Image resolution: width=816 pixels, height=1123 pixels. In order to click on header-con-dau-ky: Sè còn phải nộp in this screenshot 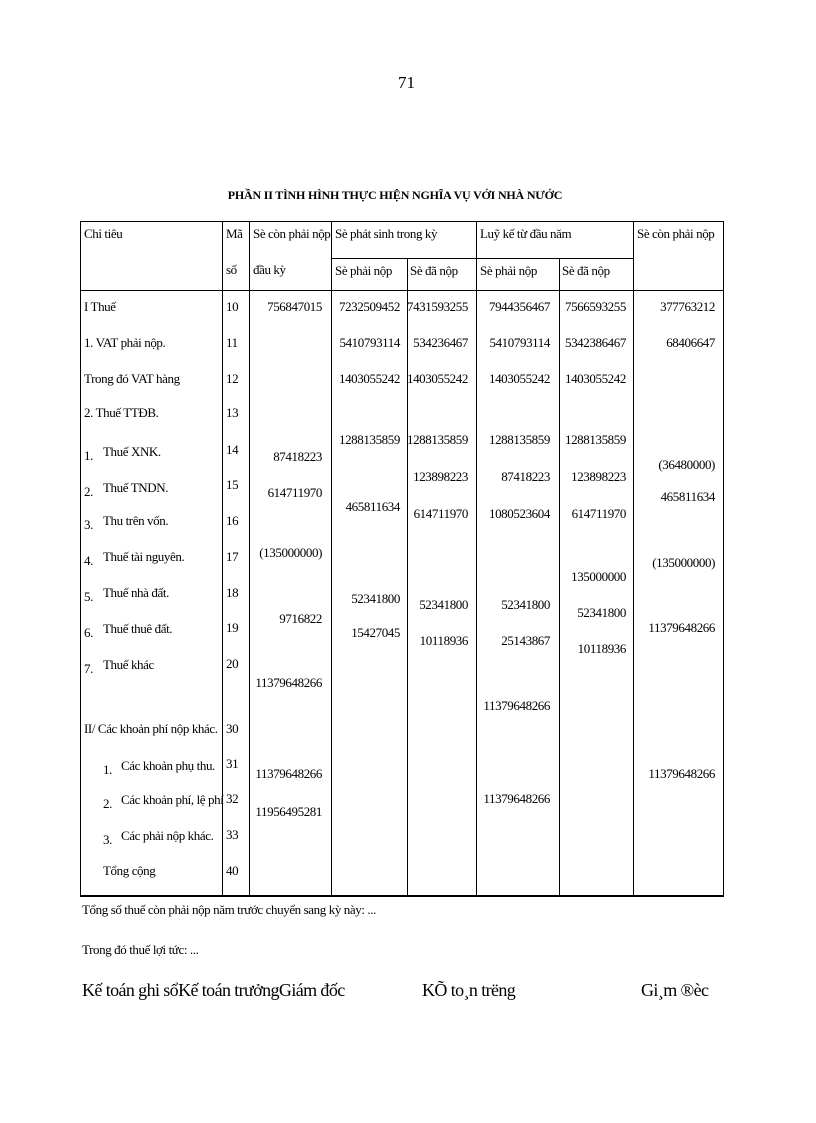, I will do `click(292, 233)`.